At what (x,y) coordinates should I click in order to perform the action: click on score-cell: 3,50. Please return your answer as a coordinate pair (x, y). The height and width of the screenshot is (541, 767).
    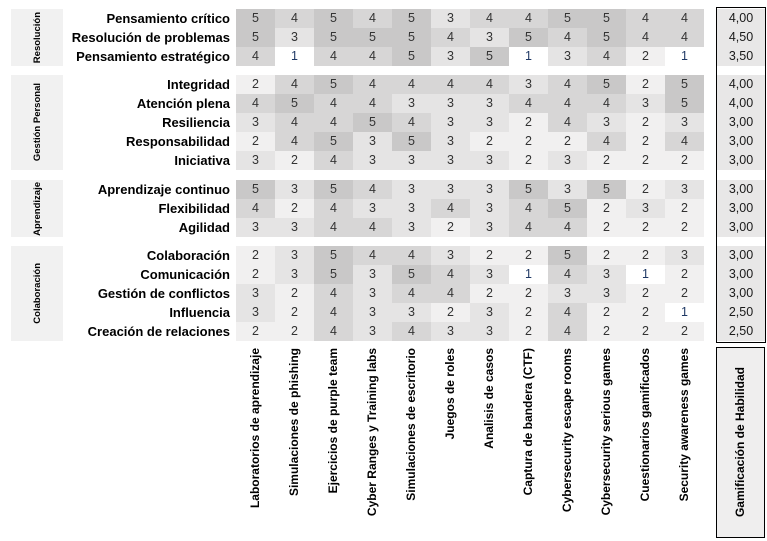
    Looking at the image, I should click on (741, 56).